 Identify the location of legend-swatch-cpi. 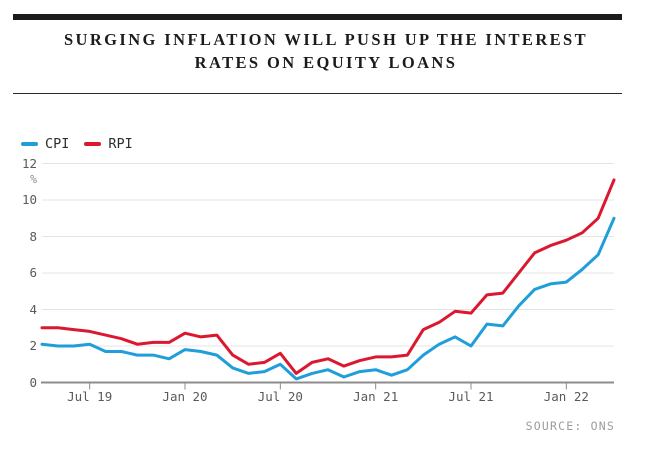
(29, 144).